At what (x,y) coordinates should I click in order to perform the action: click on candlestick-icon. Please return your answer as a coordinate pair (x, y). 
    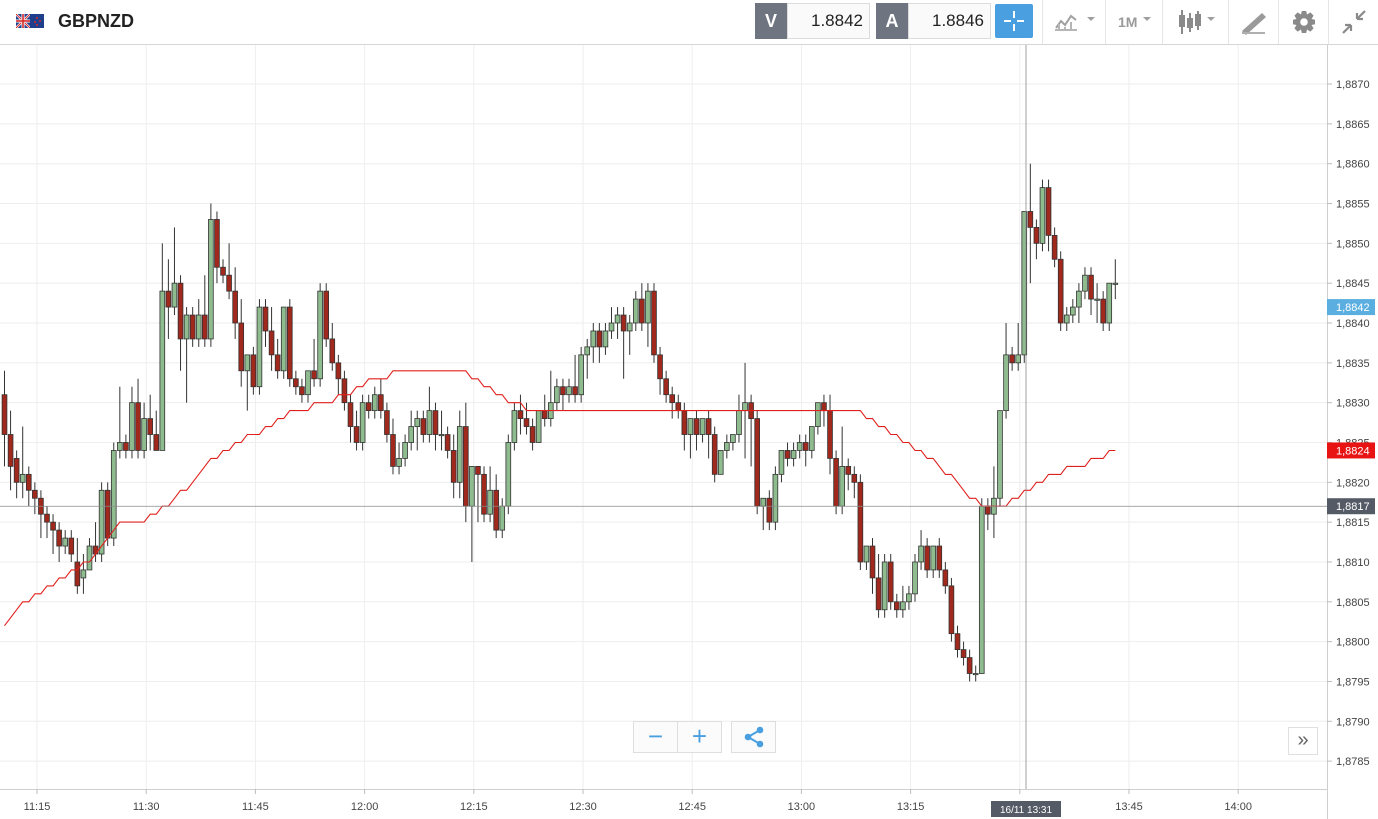
    Looking at the image, I should click on (1197, 22).